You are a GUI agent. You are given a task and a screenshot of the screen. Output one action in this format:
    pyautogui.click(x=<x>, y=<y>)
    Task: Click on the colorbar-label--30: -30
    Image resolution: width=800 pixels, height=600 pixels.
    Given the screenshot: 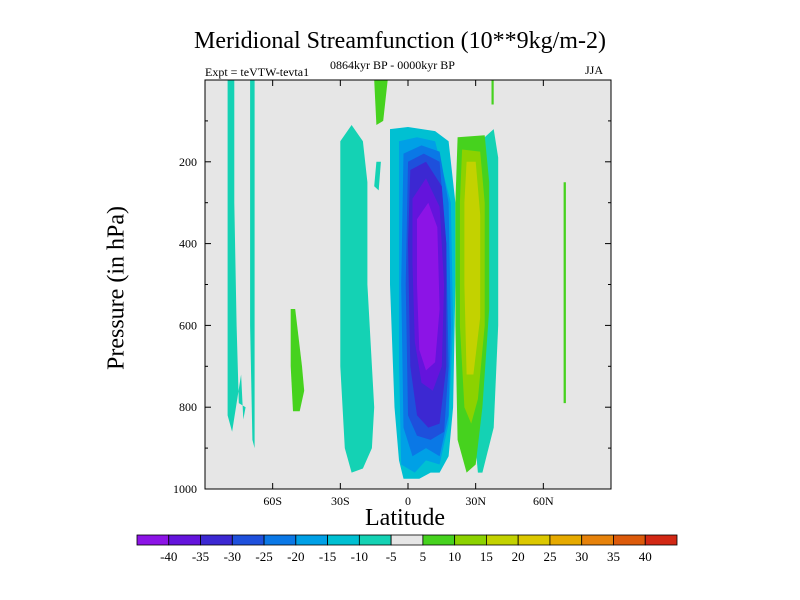 What is the action you would take?
    pyautogui.click(x=232, y=556)
    